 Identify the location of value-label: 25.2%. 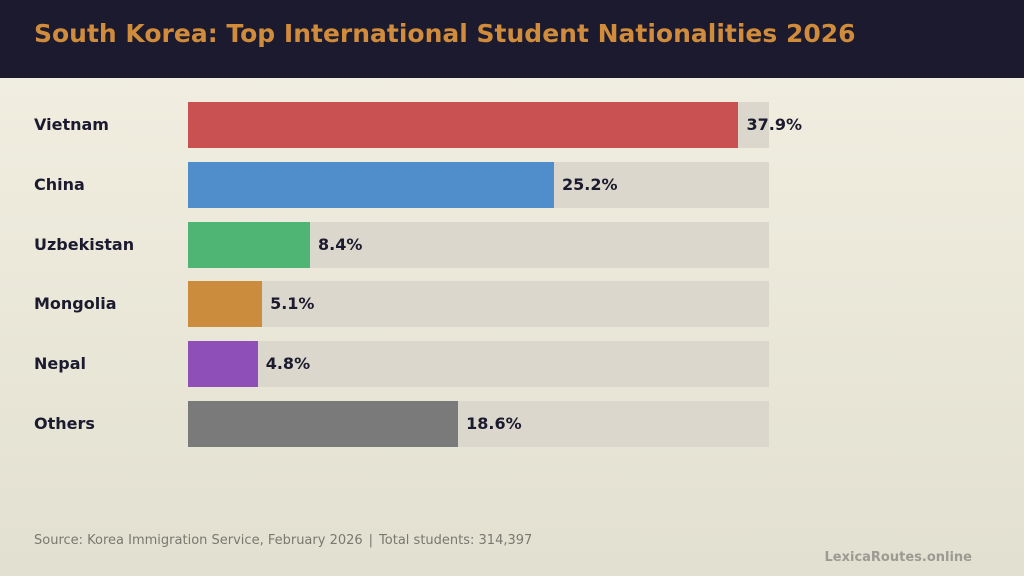
(590, 184).